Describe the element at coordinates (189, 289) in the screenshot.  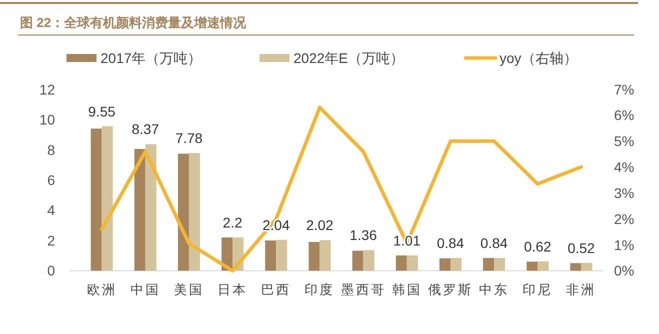
I see `x-tick-label: 美国` at that location.